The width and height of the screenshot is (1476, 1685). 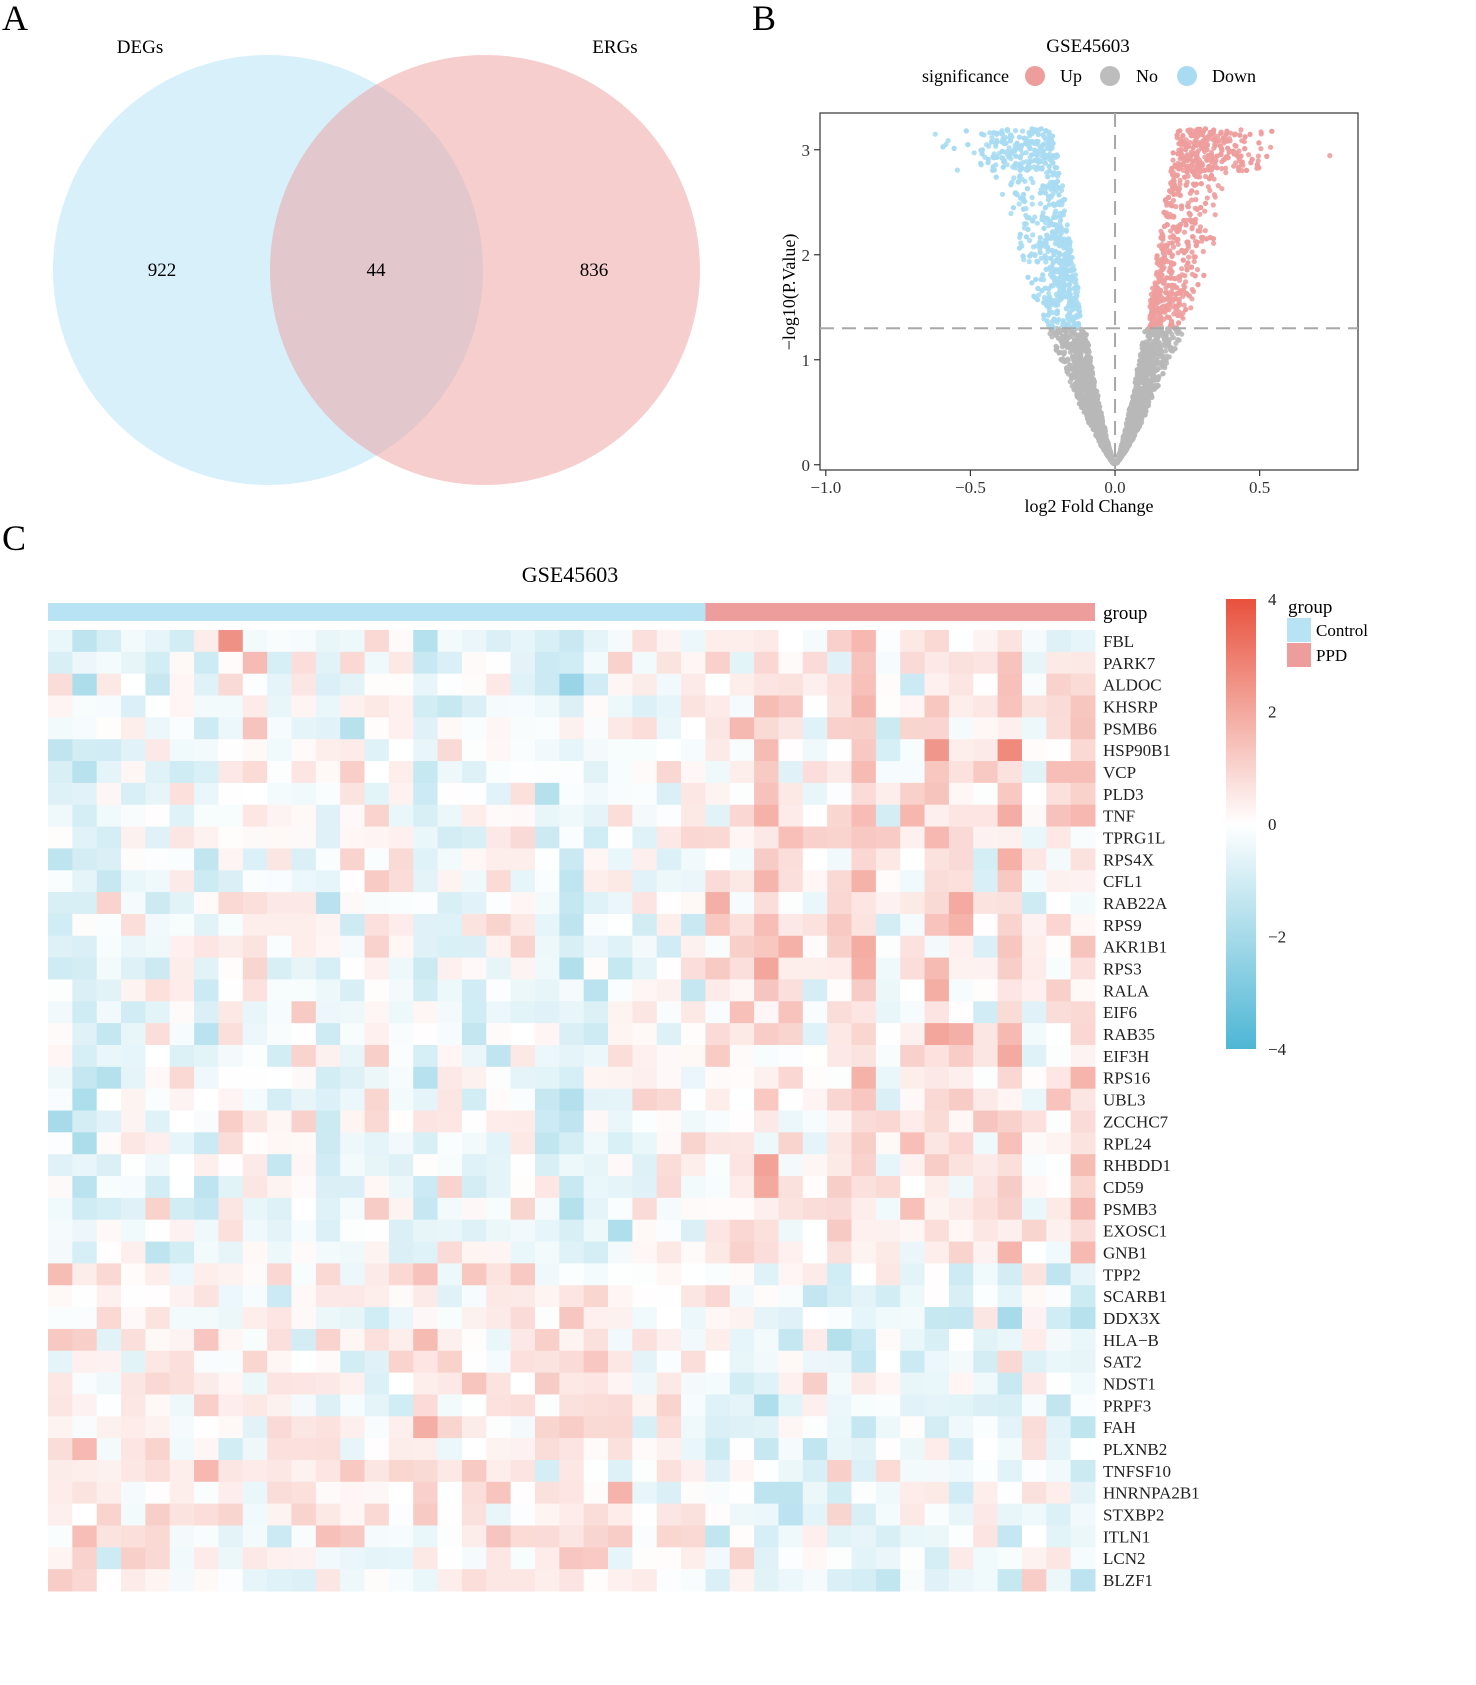 What do you see at coordinates (1110, 76) in the screenshot?
I see `legend-dot-no` at bounding box center [1110, 76].